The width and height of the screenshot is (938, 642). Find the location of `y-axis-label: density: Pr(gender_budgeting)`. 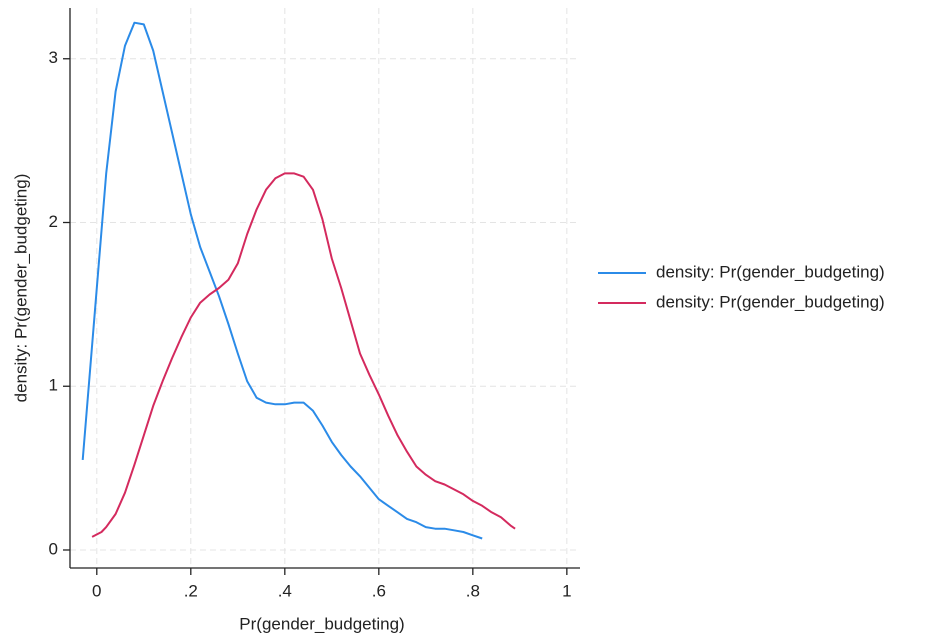

y-axis-label: density: Pr(gender_budgeting) is located at coordinates (20, 288).